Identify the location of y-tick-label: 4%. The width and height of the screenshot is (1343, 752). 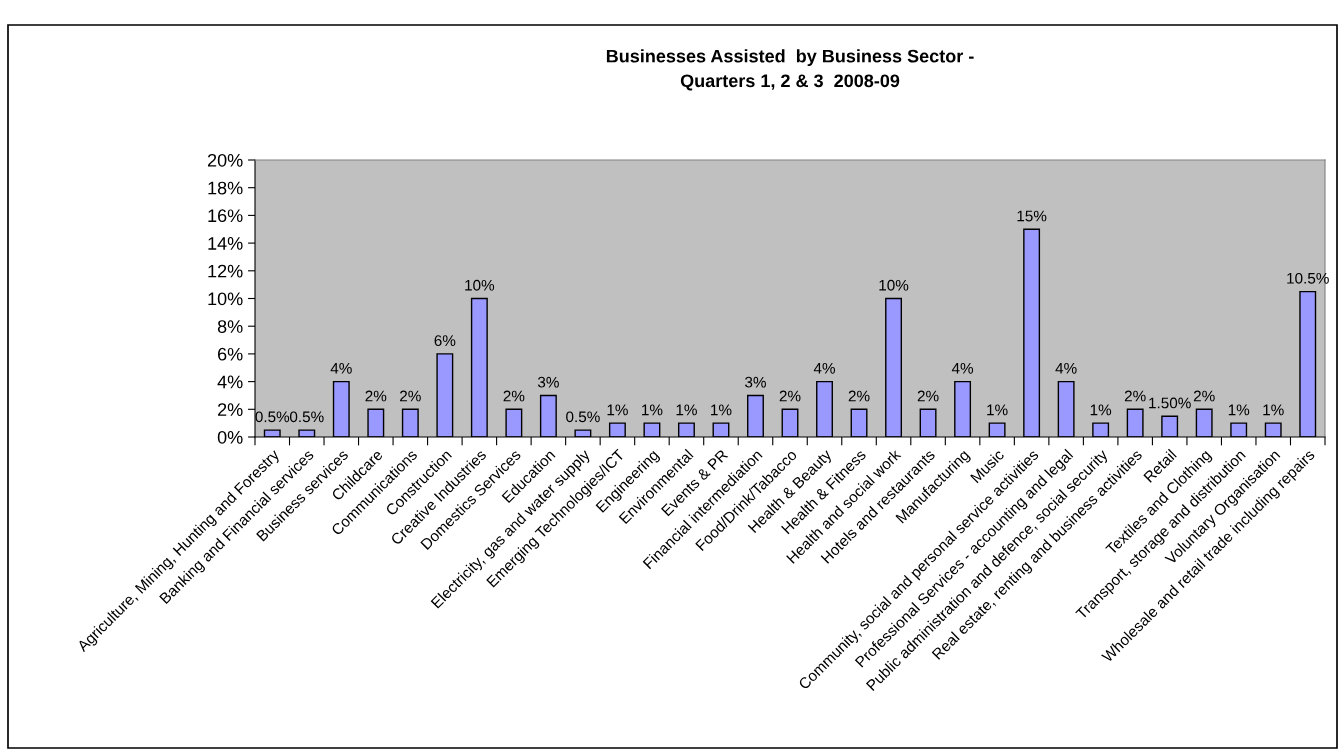
(230, 382).